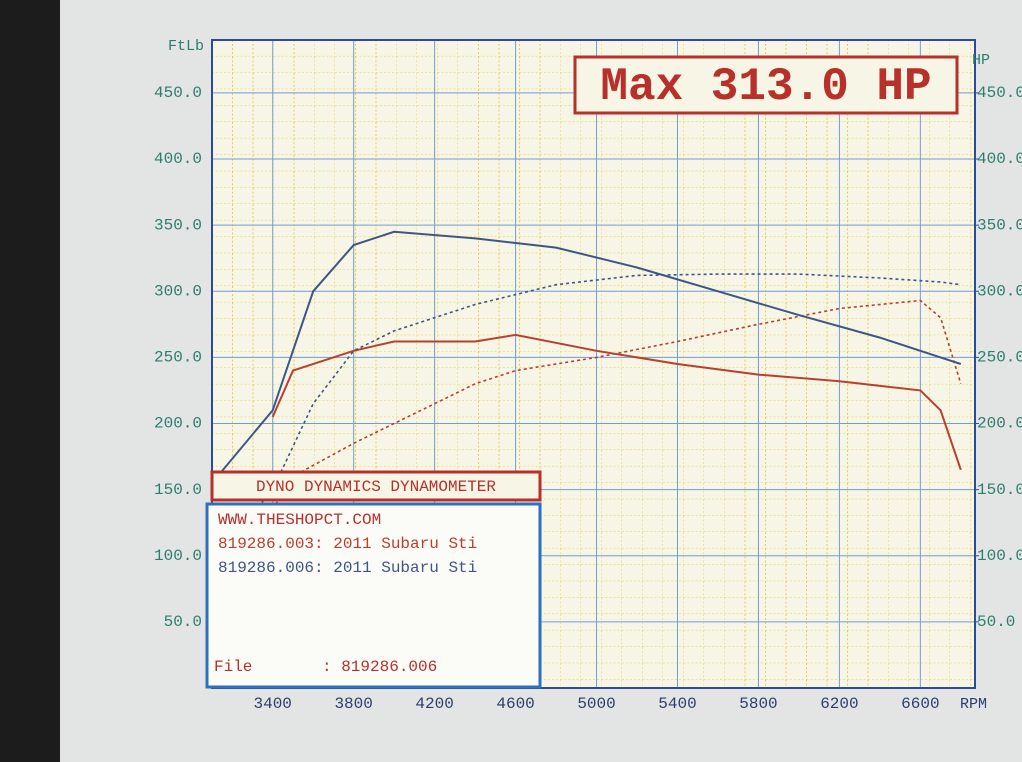 The height and width of the screenshot is (762, 1022). Describe the element at coordinates (839, 704) in the screenshot. I see `x-tick-label: 6200` at that location.